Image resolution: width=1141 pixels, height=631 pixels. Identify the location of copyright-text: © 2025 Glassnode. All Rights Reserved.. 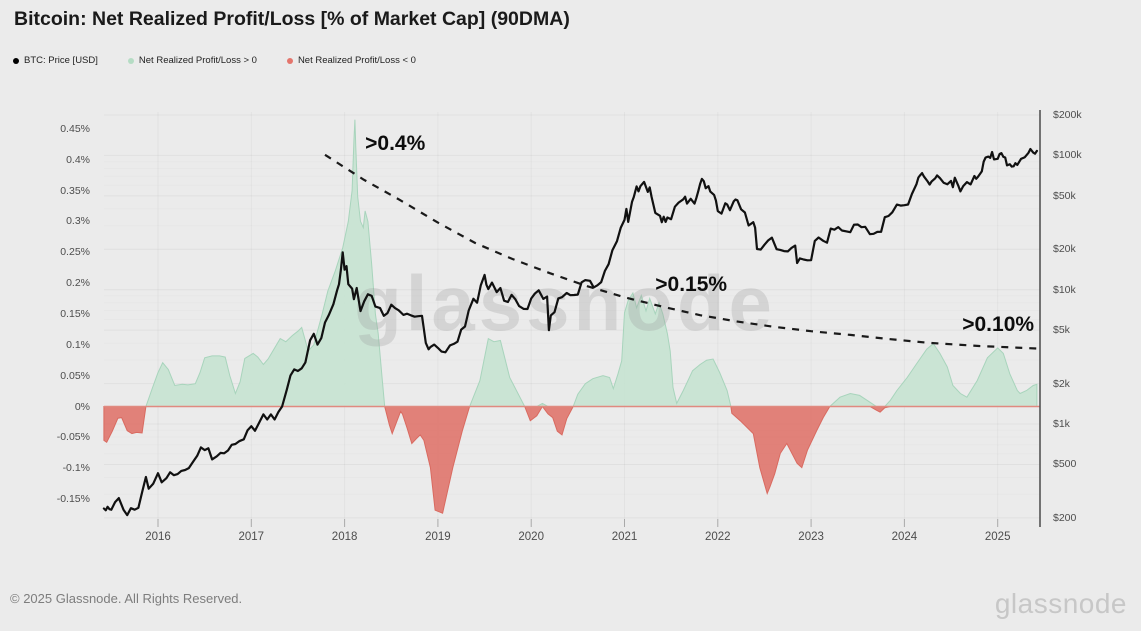
(126, 598).